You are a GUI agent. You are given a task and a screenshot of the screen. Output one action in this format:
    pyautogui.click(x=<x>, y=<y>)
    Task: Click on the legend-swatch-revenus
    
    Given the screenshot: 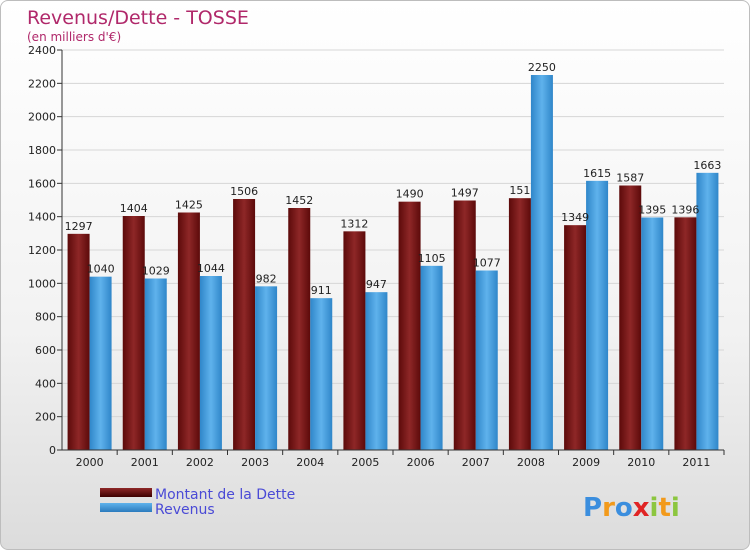 What is the action you would take?
    pyautogui.click(x=126, y=507)
    